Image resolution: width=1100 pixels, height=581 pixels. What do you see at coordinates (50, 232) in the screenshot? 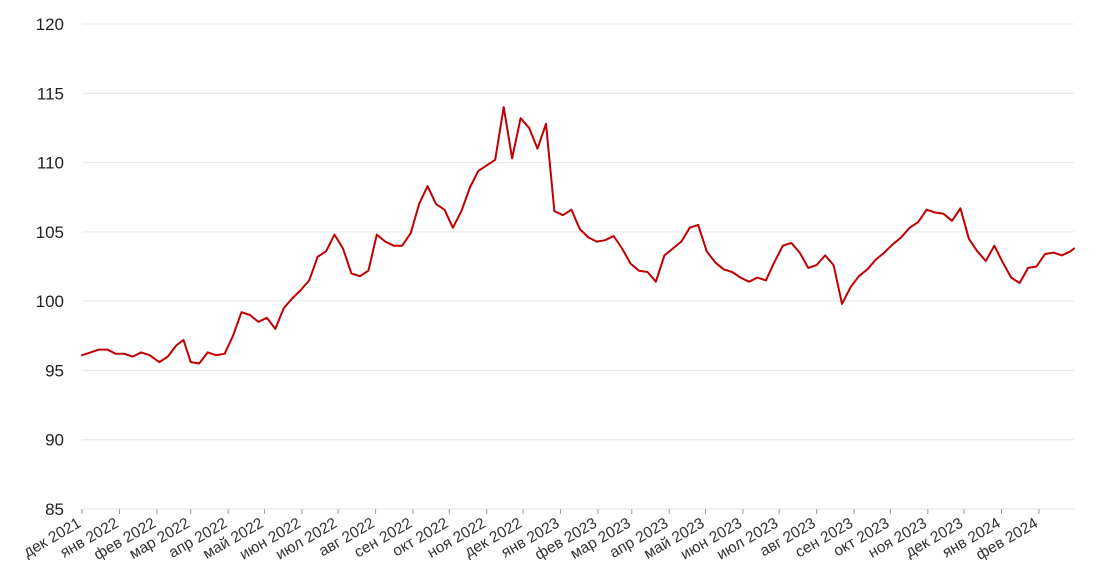
I see `y-tick-label: 105` at bounding box center [50, 232].